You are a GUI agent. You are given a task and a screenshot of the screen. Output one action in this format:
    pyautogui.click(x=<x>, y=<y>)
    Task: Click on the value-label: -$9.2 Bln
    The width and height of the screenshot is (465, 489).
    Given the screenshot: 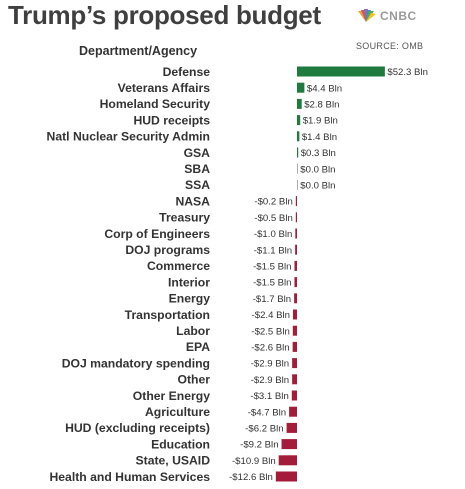 What is the action you would take?
    pyautogui.click(x=259, y=445)
    